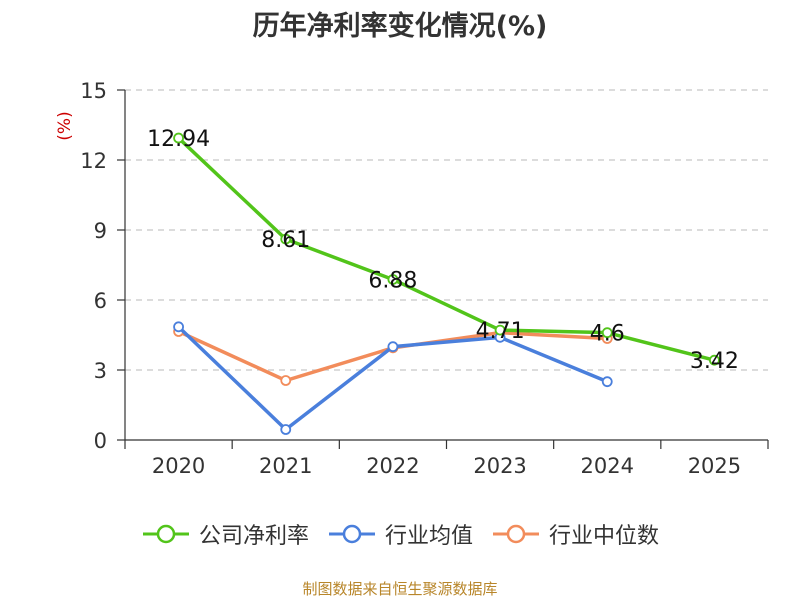  I want to click on source-note: 制图数据来自恒生聚源数据库, so click(400, 589).